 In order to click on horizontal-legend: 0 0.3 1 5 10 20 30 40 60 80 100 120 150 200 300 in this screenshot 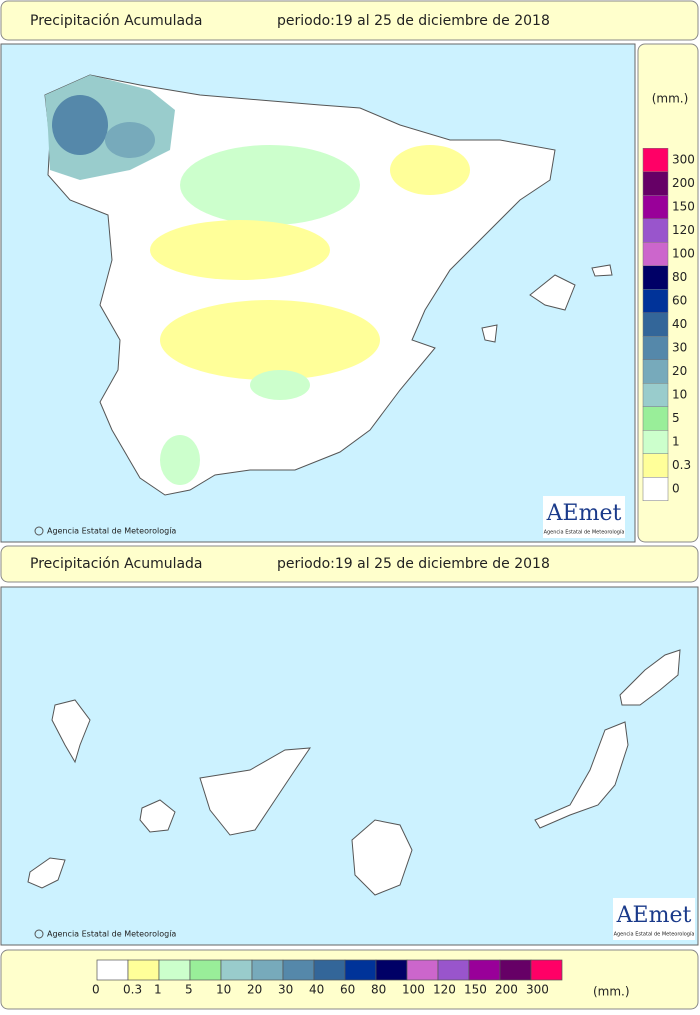, I will do `click(327, 978)`.